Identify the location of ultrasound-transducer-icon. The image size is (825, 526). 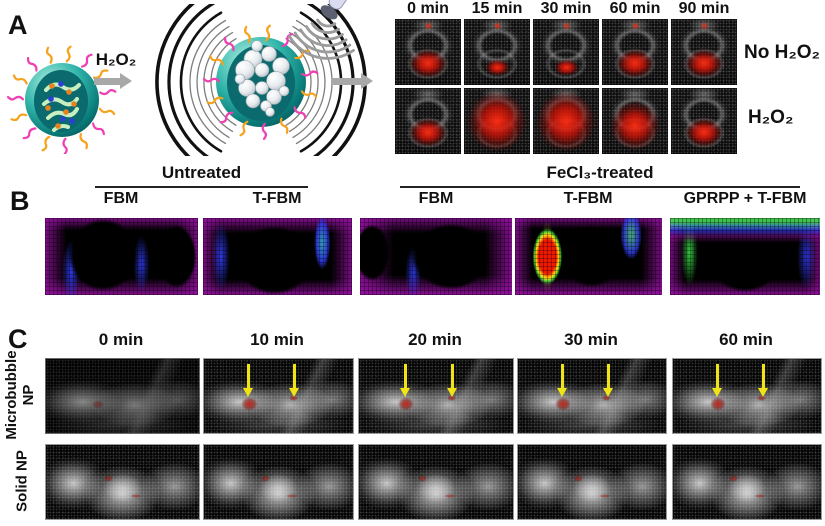
(321, 30).